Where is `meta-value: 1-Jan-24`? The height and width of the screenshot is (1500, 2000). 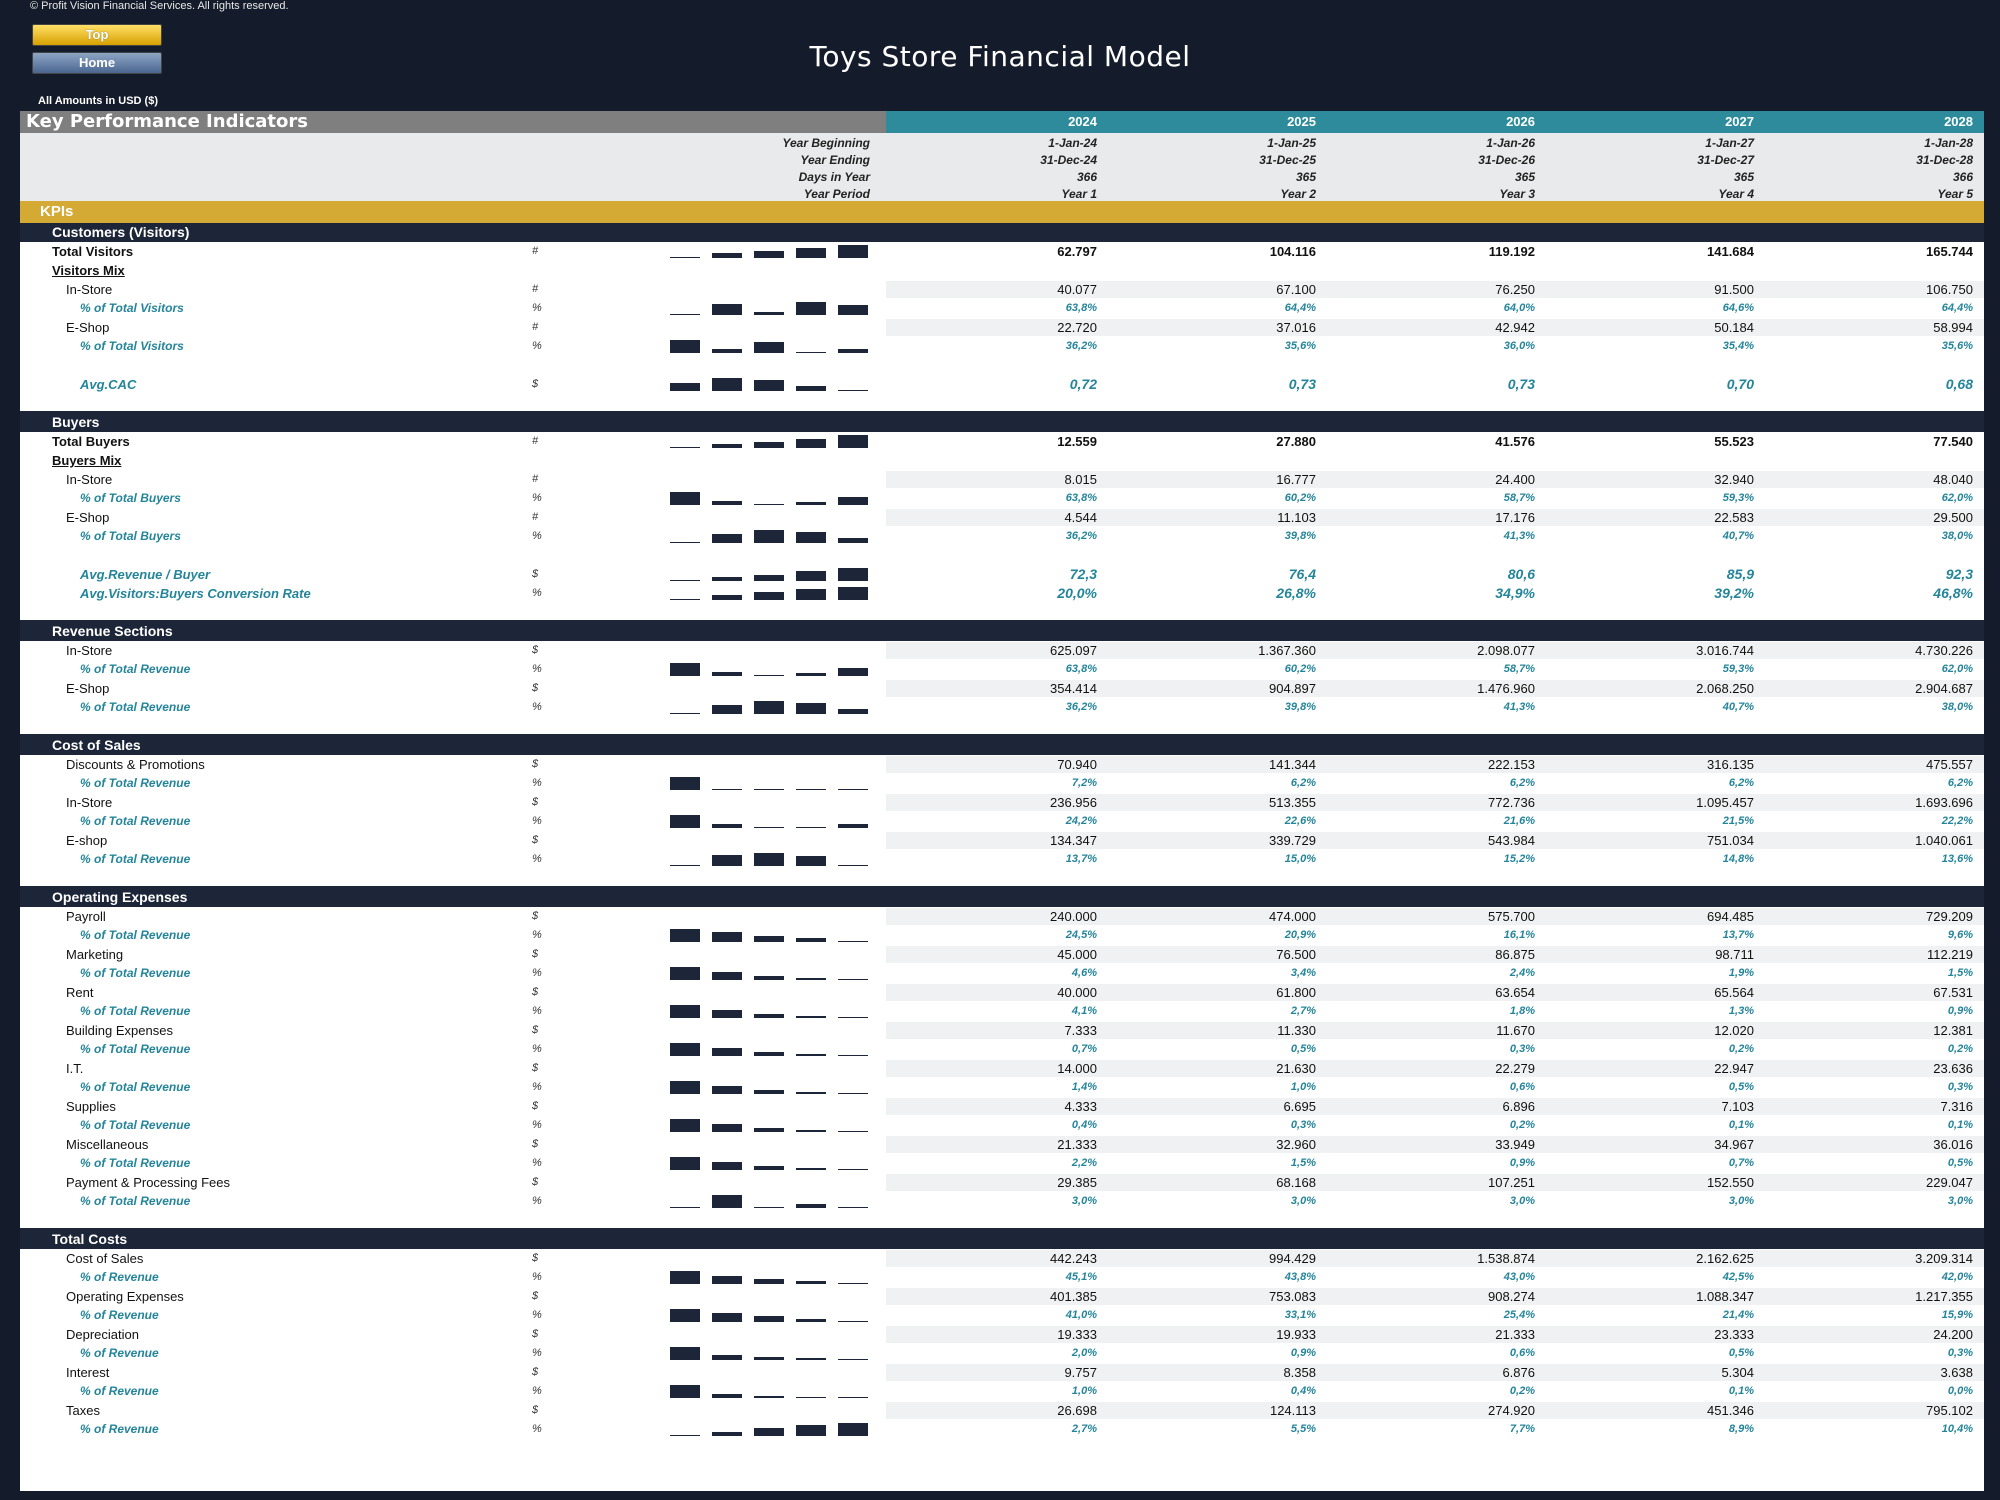 meta-value: 1-Jan-24 is located at coordinates (1072, 143).